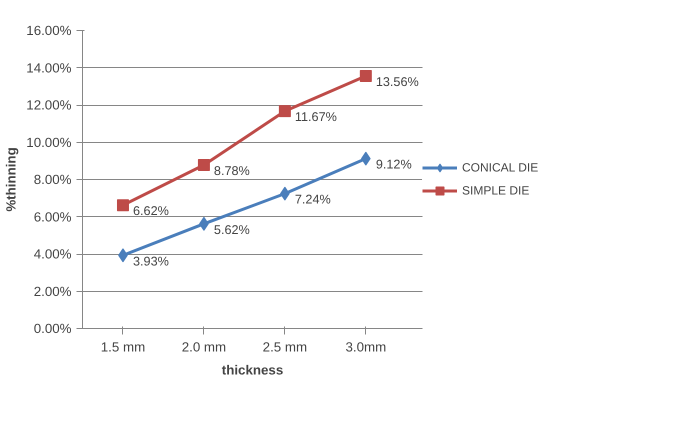 The image size is (684, 441). What do you see at coordinates (232, 171) in the screenshot?
I see `data-label: 8.78%` at bounding box center [232, 171].